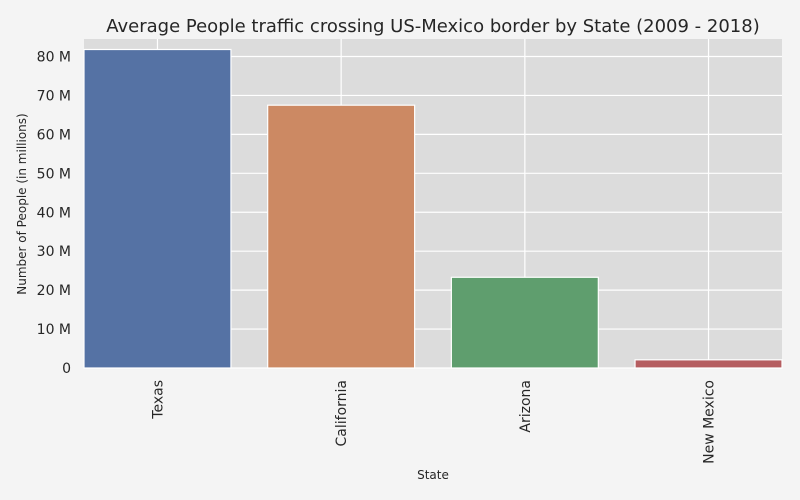 Image resolution: width=800 pixels, height=500 pixels. Describe the element at coordinates (54, 291) in the screenshot. I see `y-tick-label: 20 M` at that location.